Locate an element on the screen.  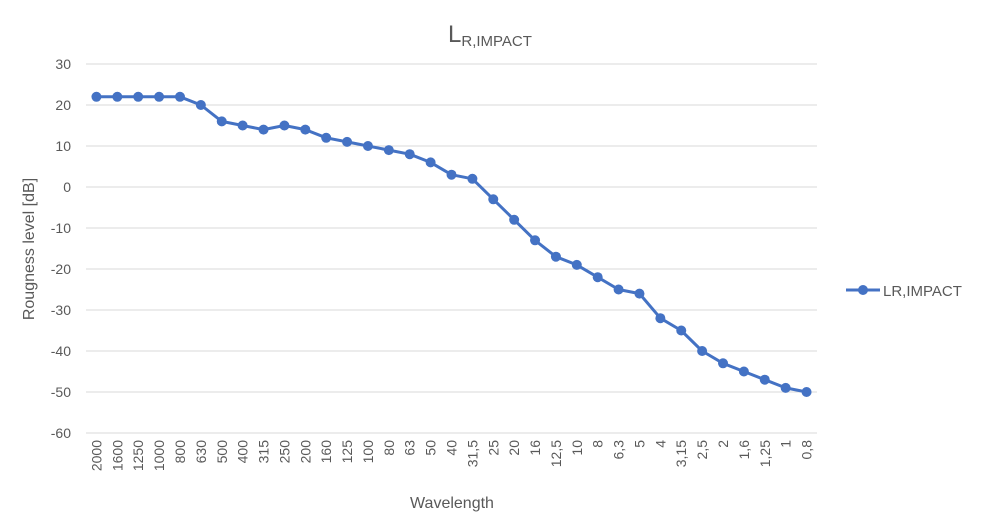
x-tick-label: 160 is located at coordinates (326, 452).